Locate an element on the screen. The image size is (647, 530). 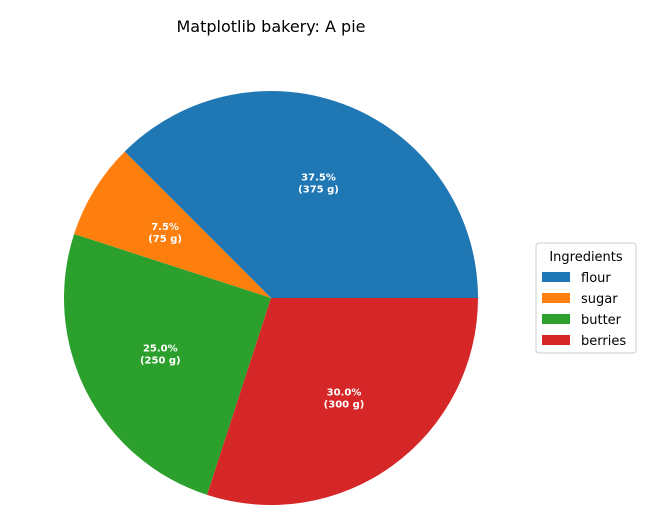
slice-label-berries: 30.0% (300 g) is located at coordinates (344, 399).